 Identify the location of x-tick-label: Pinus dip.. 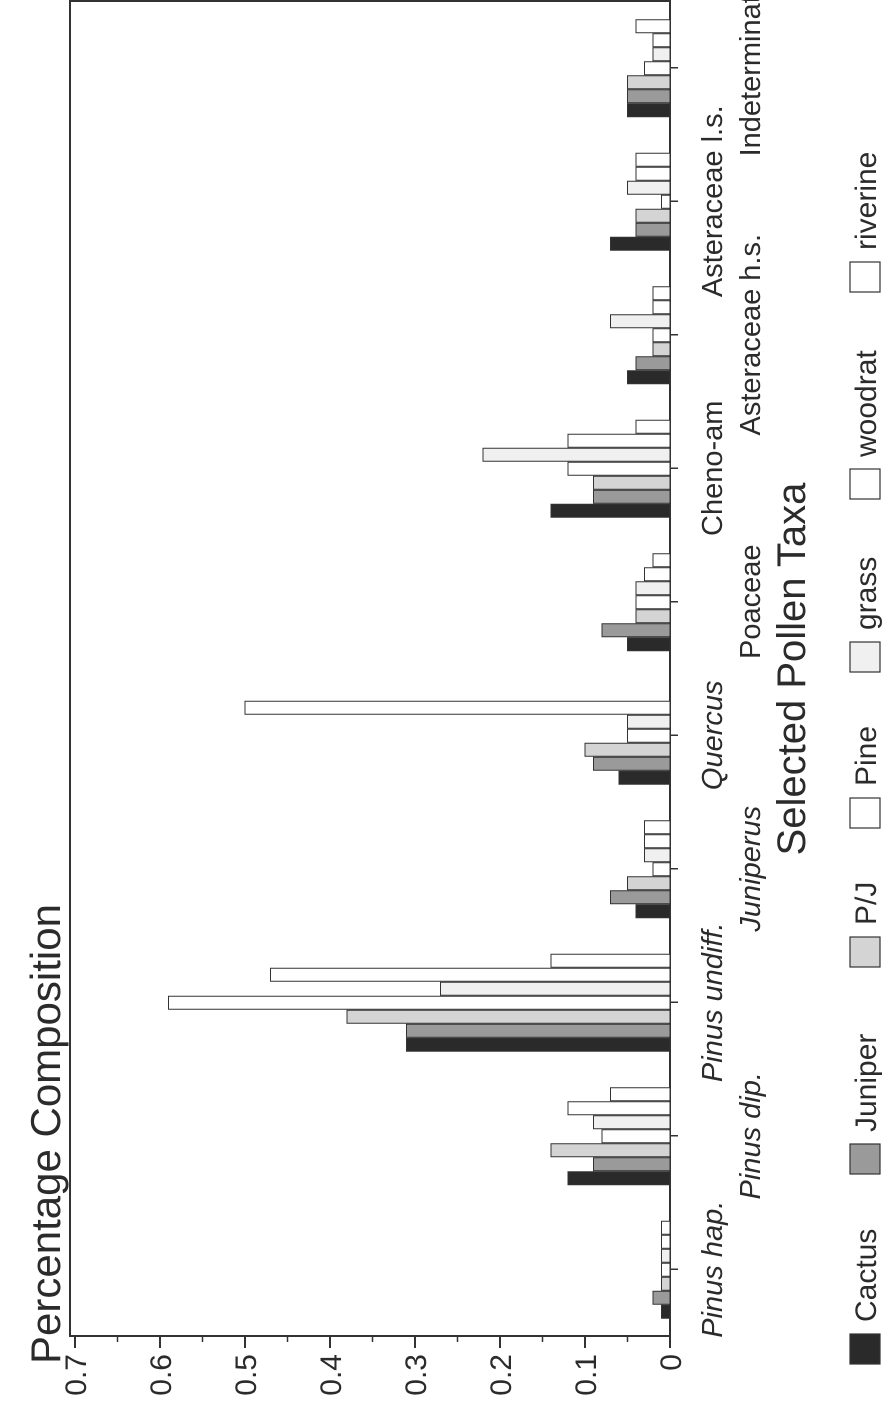
(751, 1135).